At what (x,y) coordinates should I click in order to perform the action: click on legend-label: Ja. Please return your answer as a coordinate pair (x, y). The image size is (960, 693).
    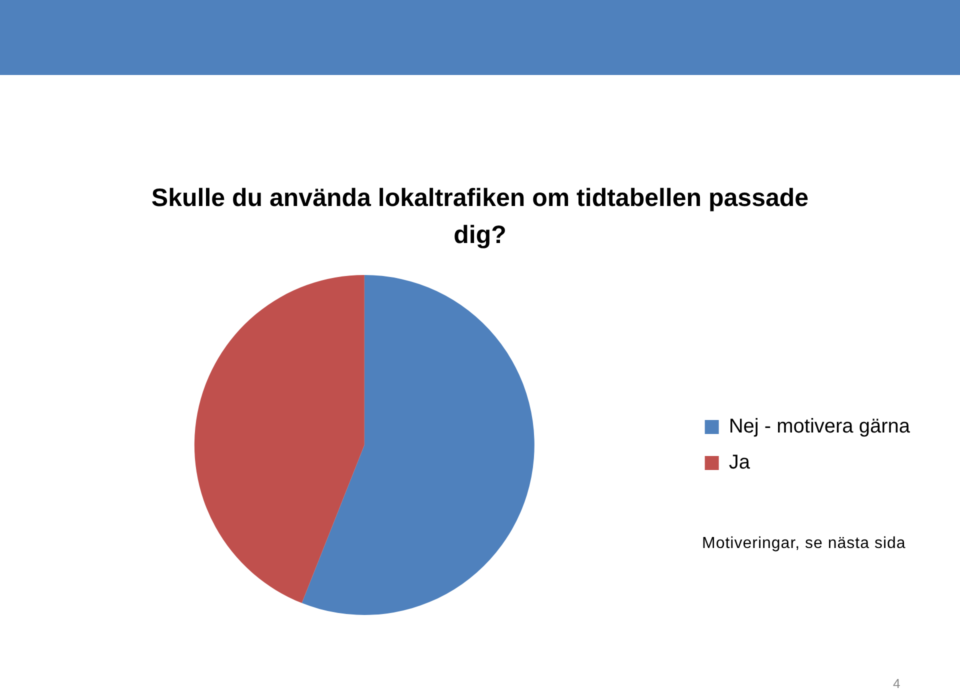
    Looking at the image, I should click on (739, 463).